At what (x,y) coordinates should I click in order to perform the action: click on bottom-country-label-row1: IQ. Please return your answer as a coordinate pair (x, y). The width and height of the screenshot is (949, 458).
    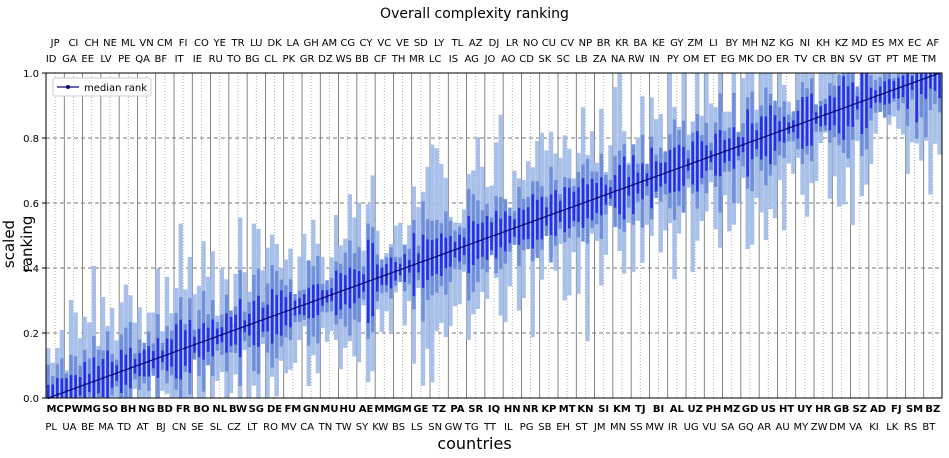
    Looking at the image, I should click on (494, 409).